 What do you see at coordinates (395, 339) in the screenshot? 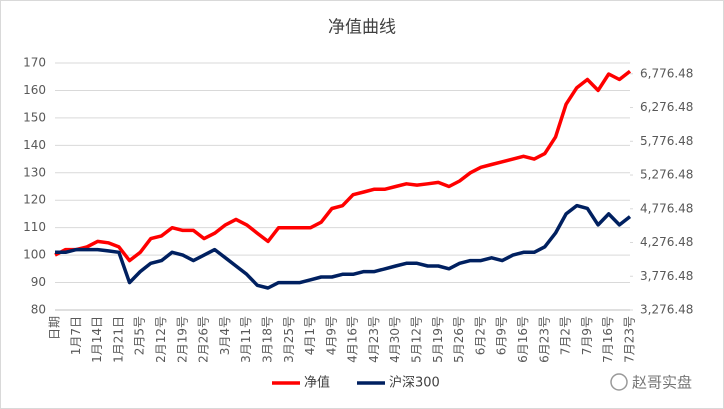
I see `x-tick-label: 4月30号` at bounding box center [395, 339].